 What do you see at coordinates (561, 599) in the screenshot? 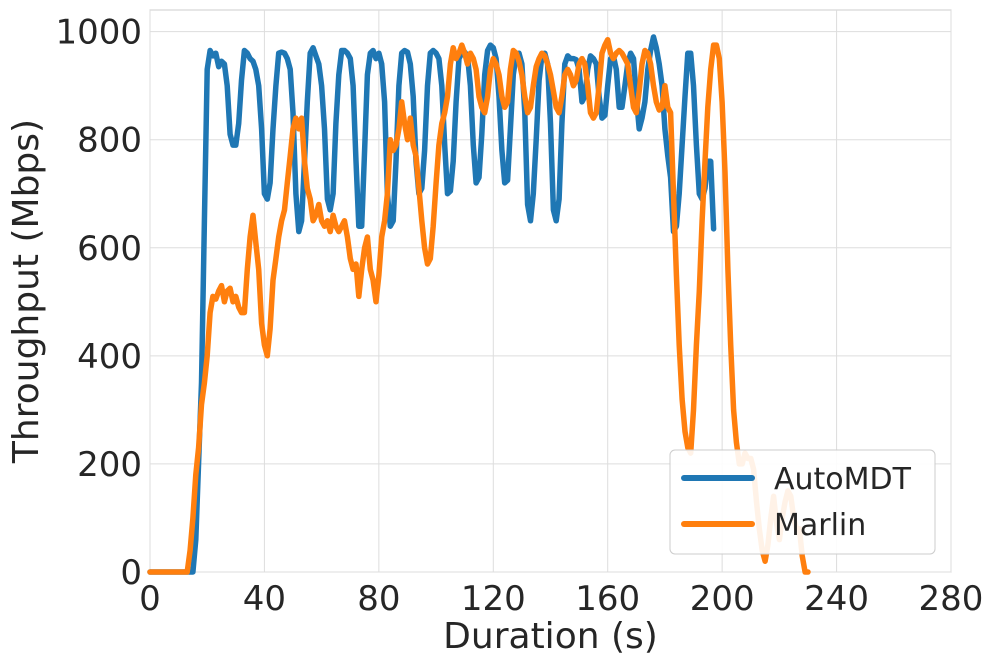
I see `x-tick-labels: 0 40 80 120 160 200 240 280` at bounding box center [561, 599].